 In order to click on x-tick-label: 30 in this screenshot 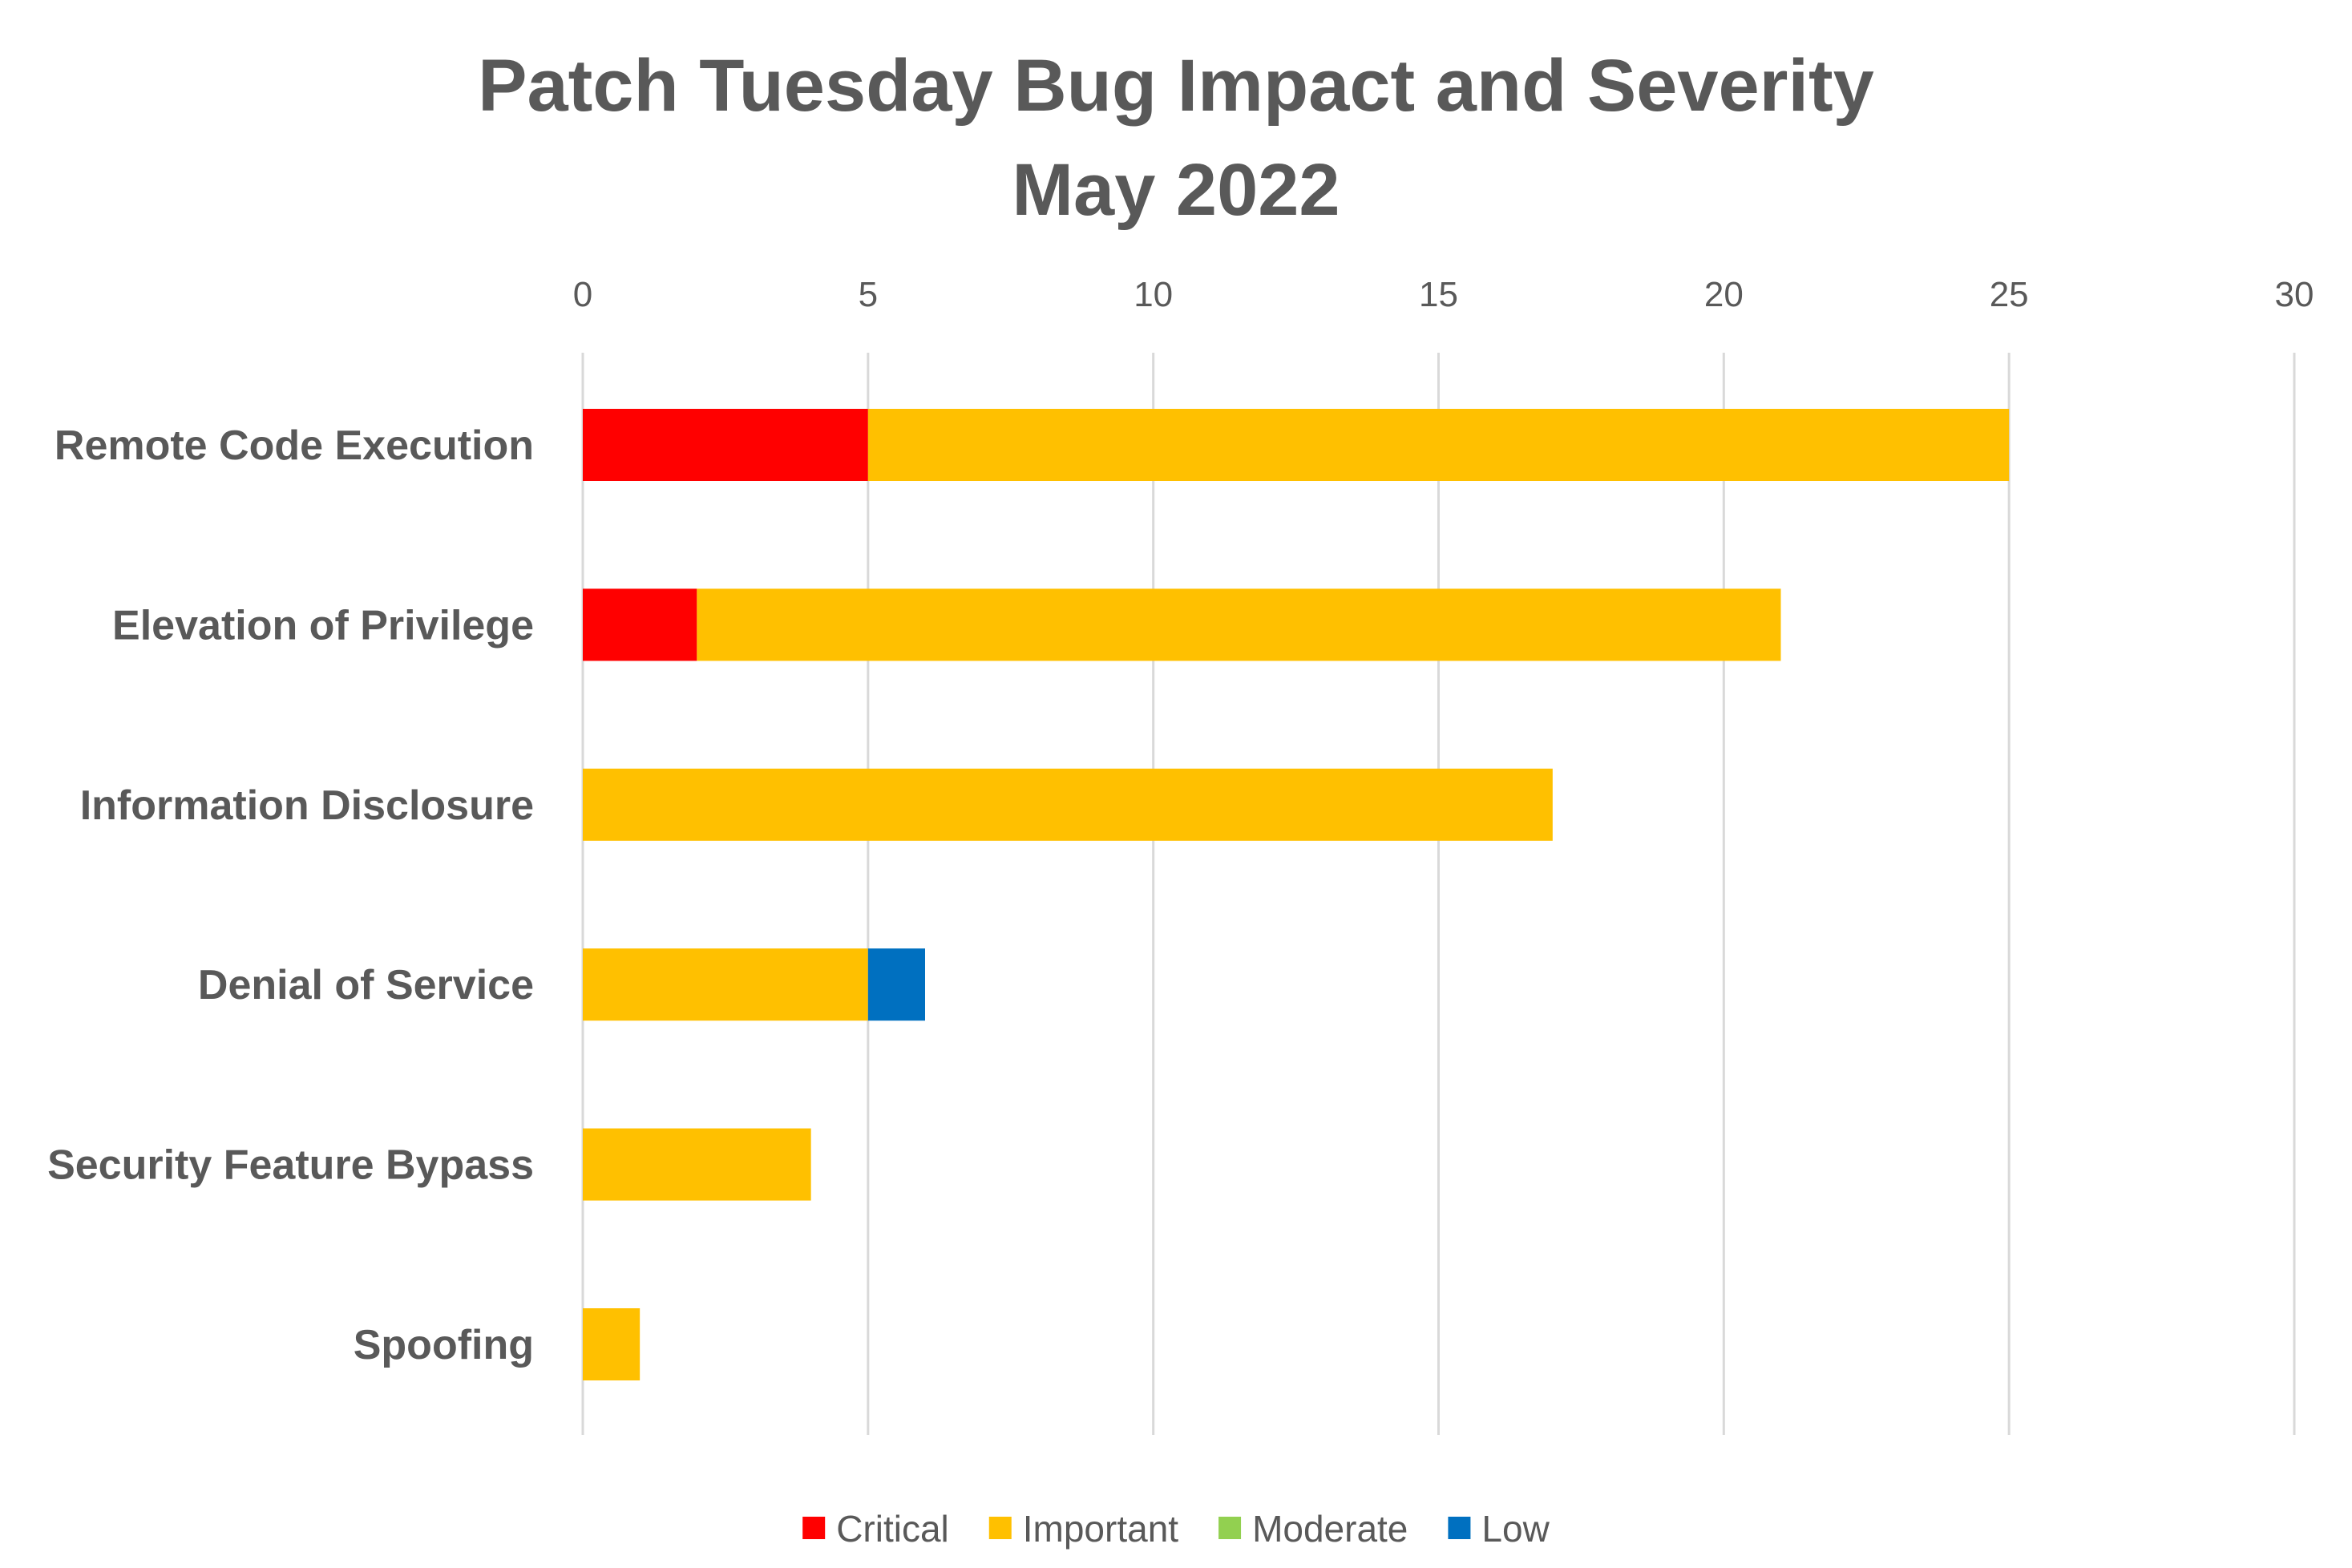, I will do `click(2294, 294)`.